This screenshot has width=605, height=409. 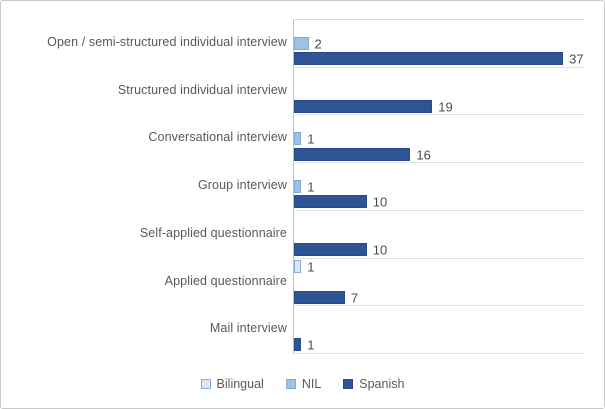 I want to click on value-label: 37, so click(x=576, y=59).